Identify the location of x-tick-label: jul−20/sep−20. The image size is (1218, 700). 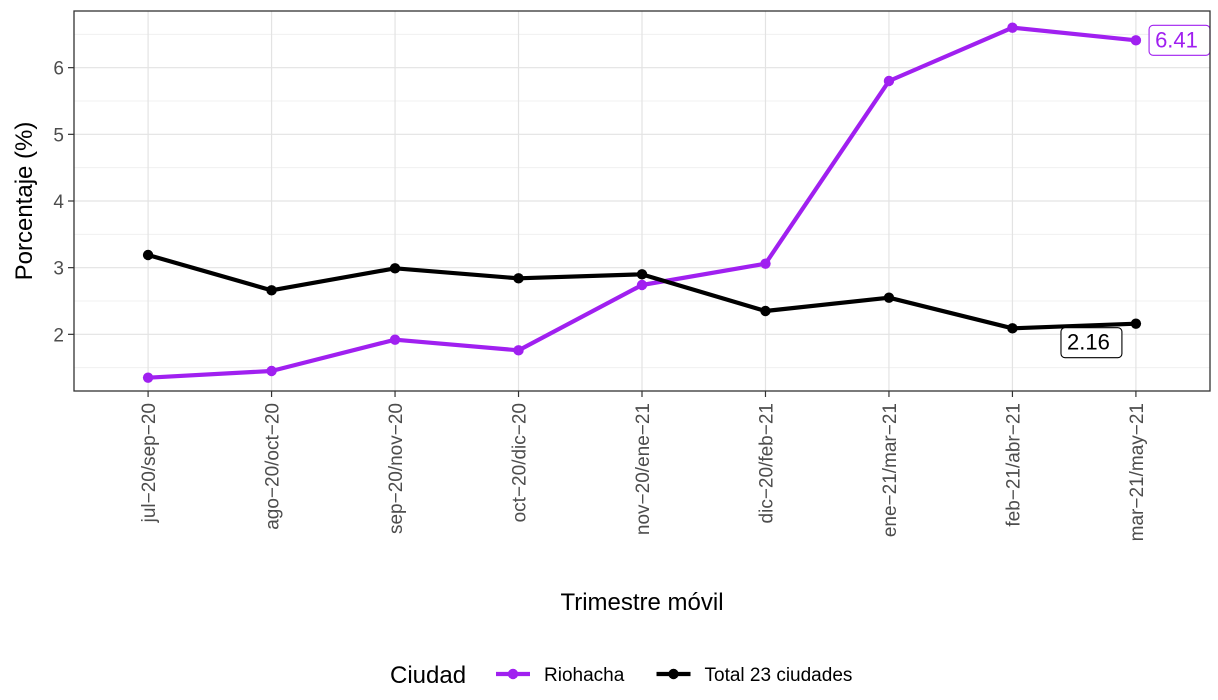
(149, 463).